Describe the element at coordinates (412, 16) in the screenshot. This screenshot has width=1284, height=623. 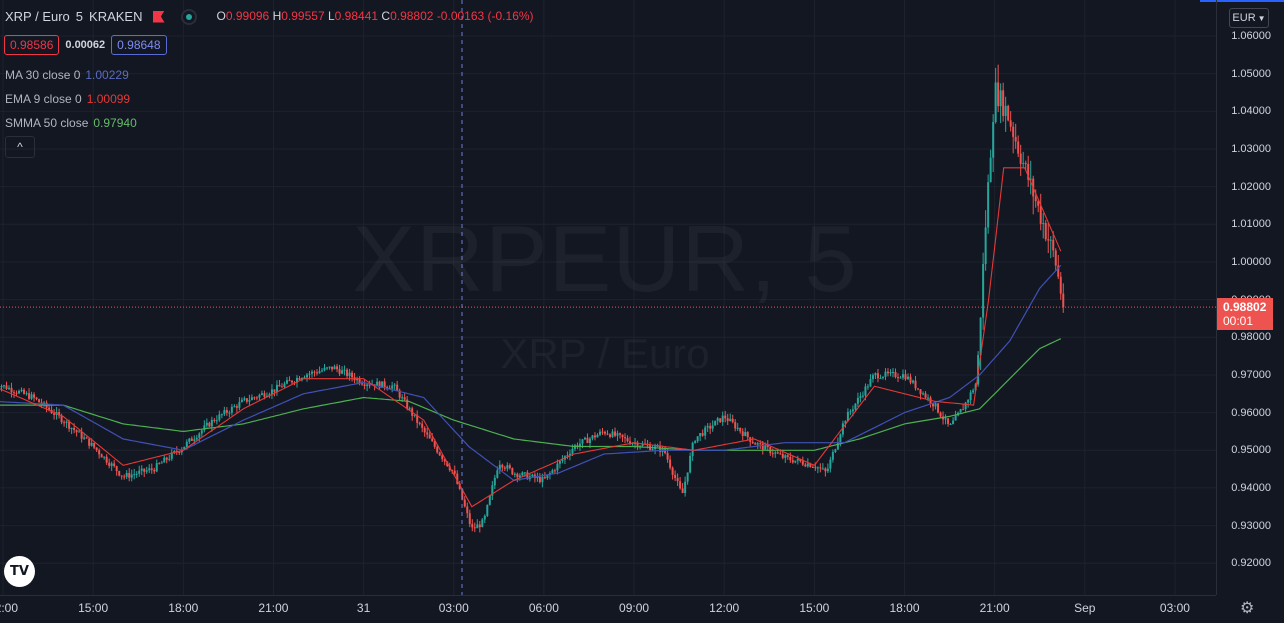
I see `close-value: 0.98802` at that location.